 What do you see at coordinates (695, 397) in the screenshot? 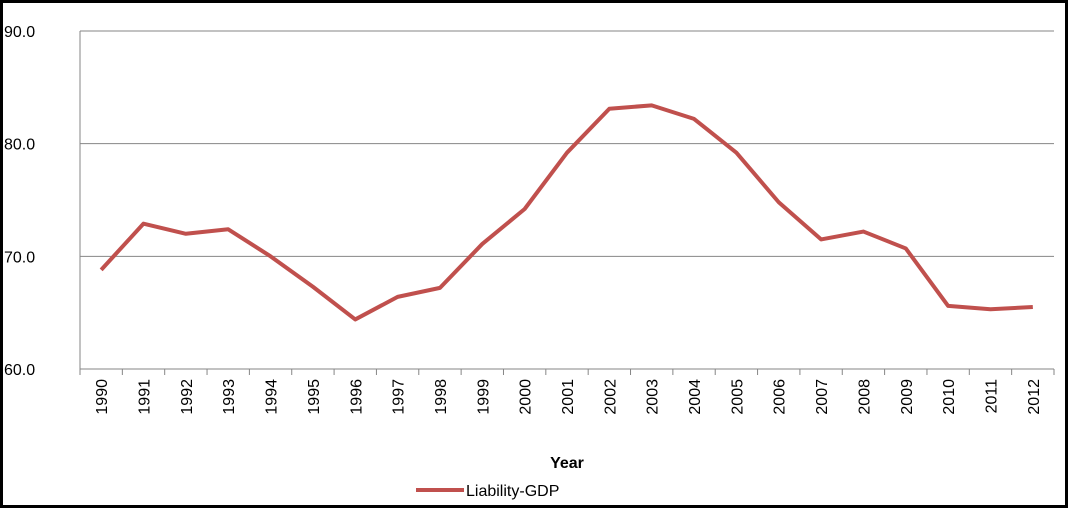
I see `x-tick-label: 2004` at bounding box center [695, 397].